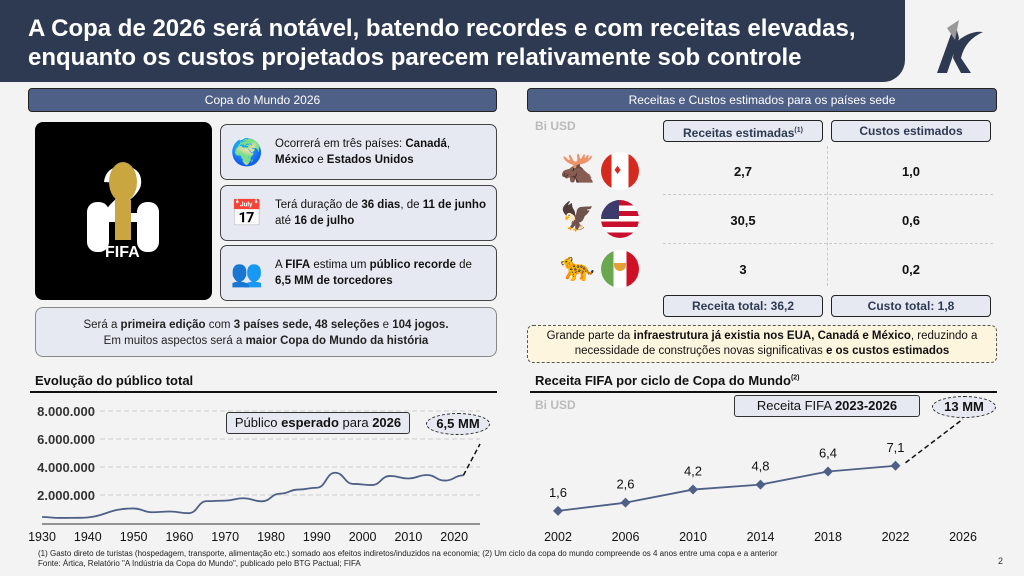  I want to click on chart-unit: Bi USD, so click(555, 405).